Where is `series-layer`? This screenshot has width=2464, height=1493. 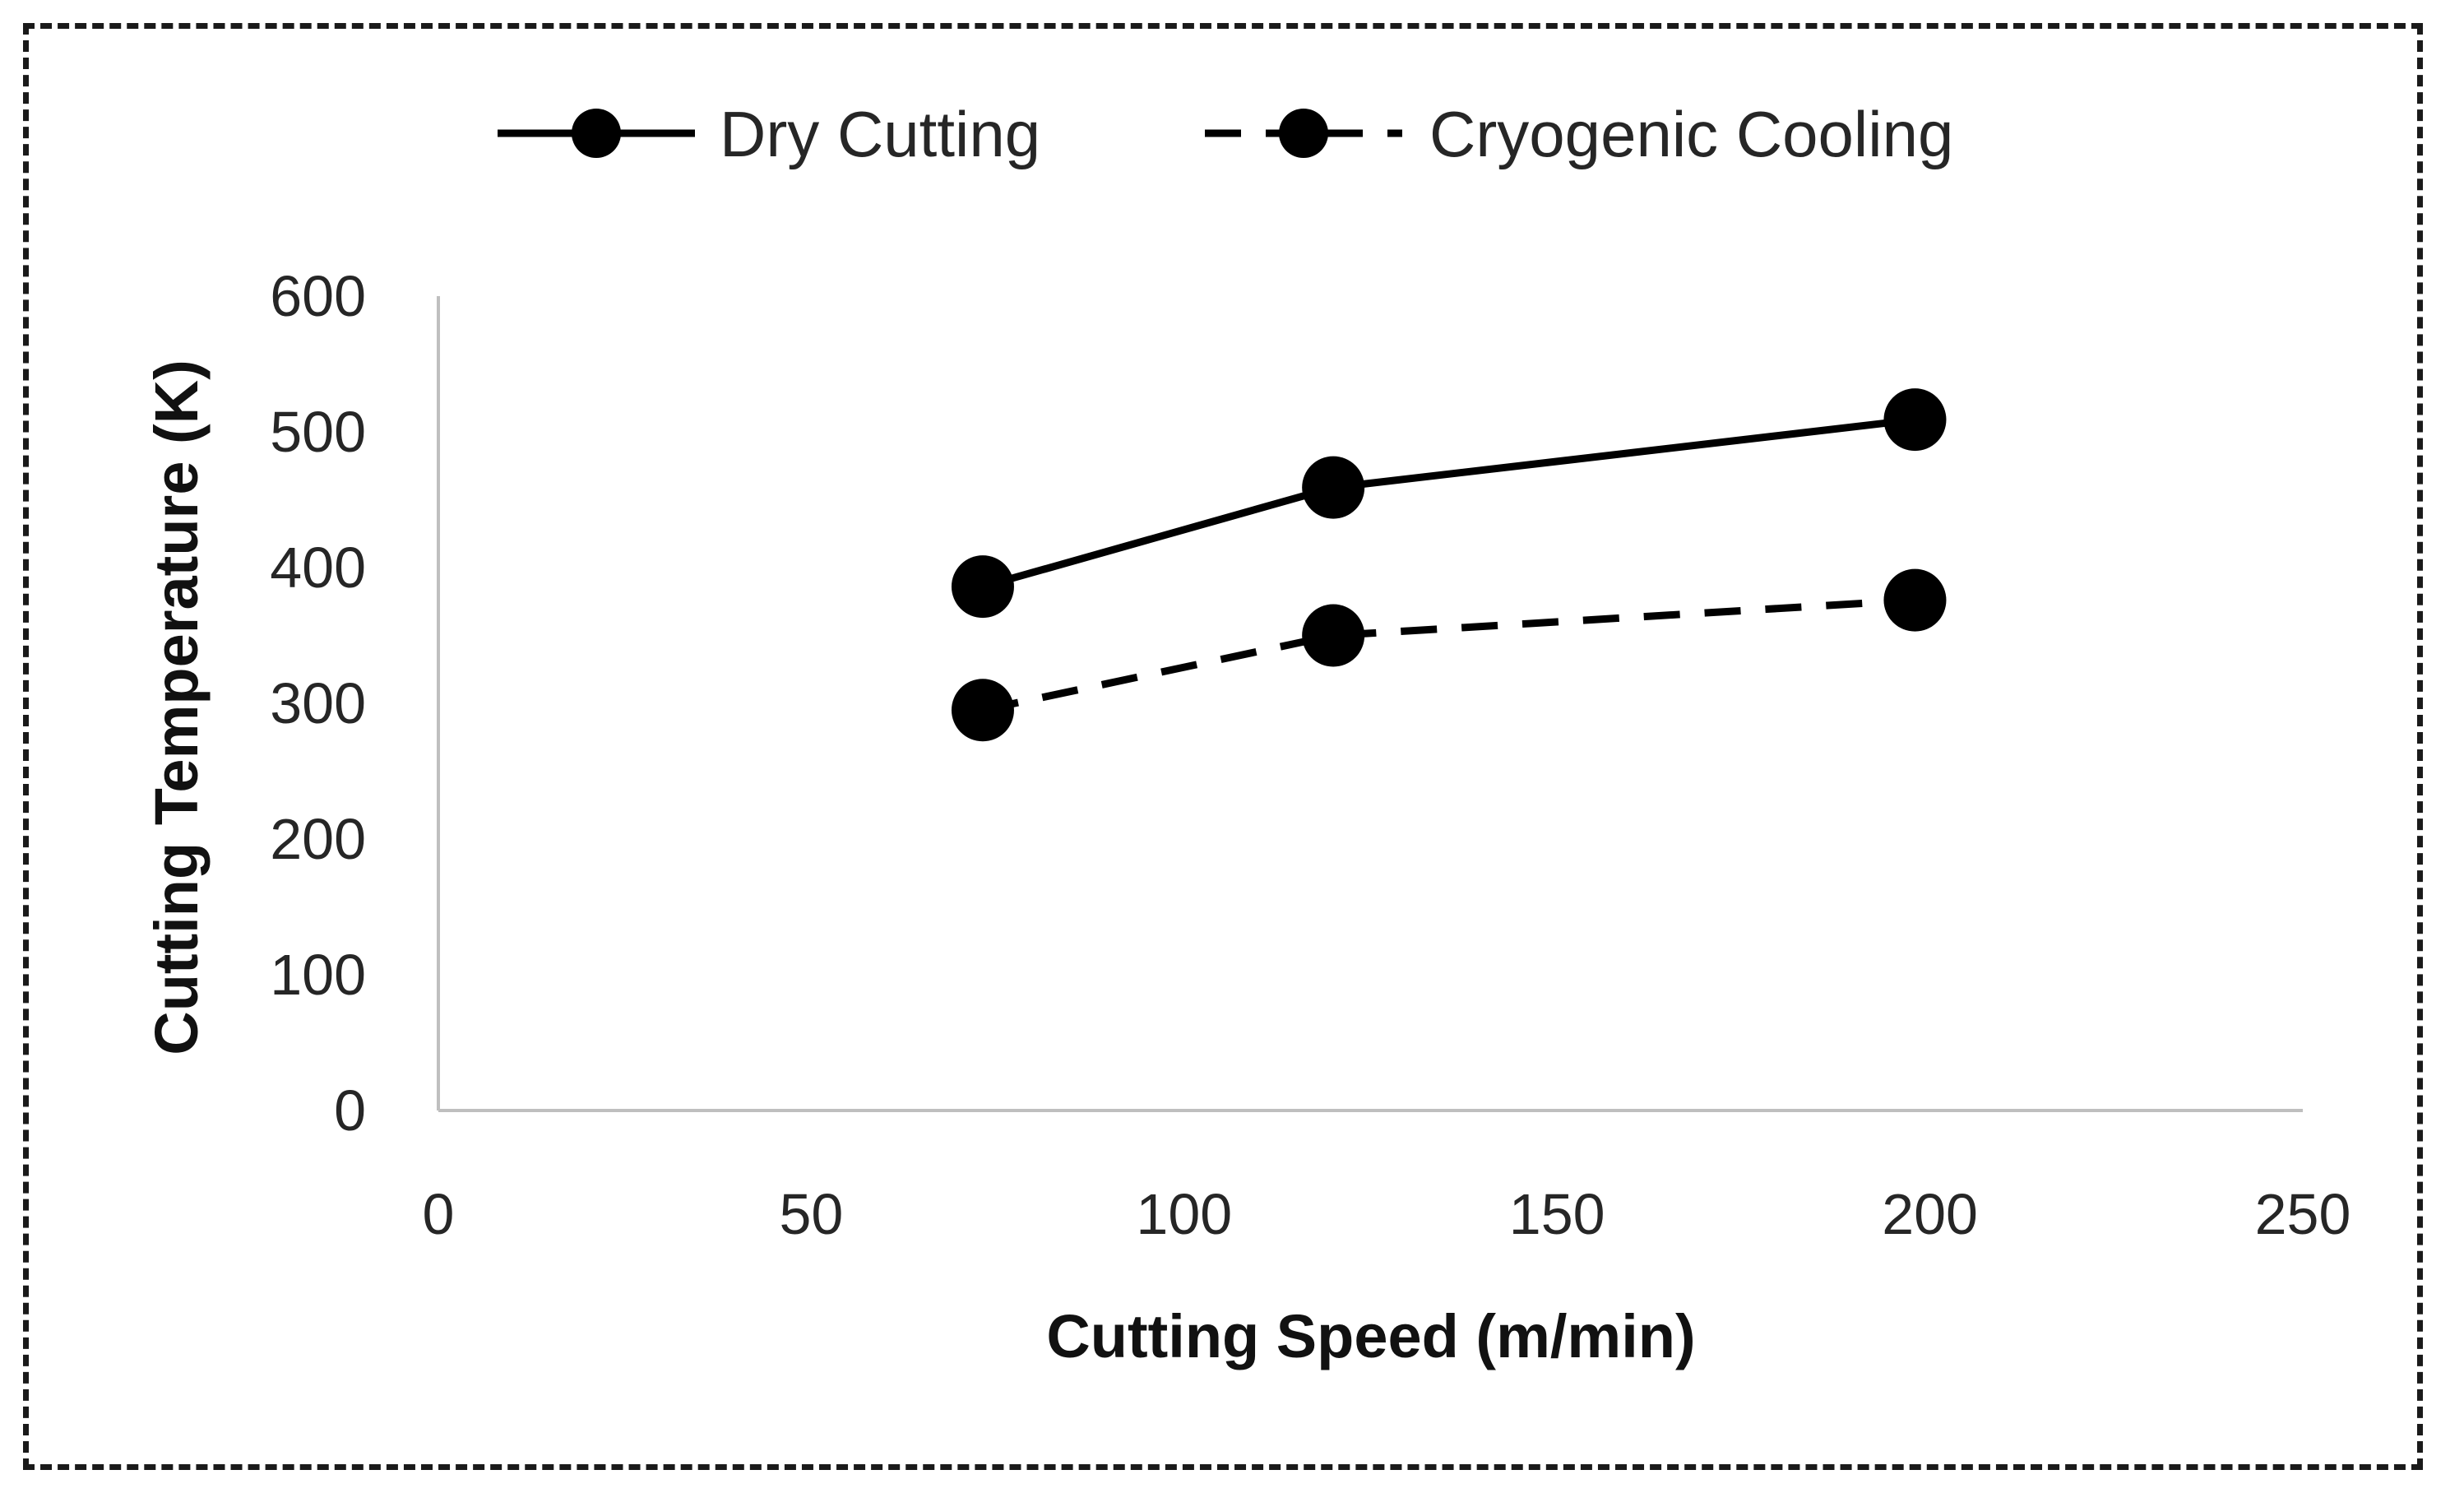 series-layer is located at coordinates (1449, 565).